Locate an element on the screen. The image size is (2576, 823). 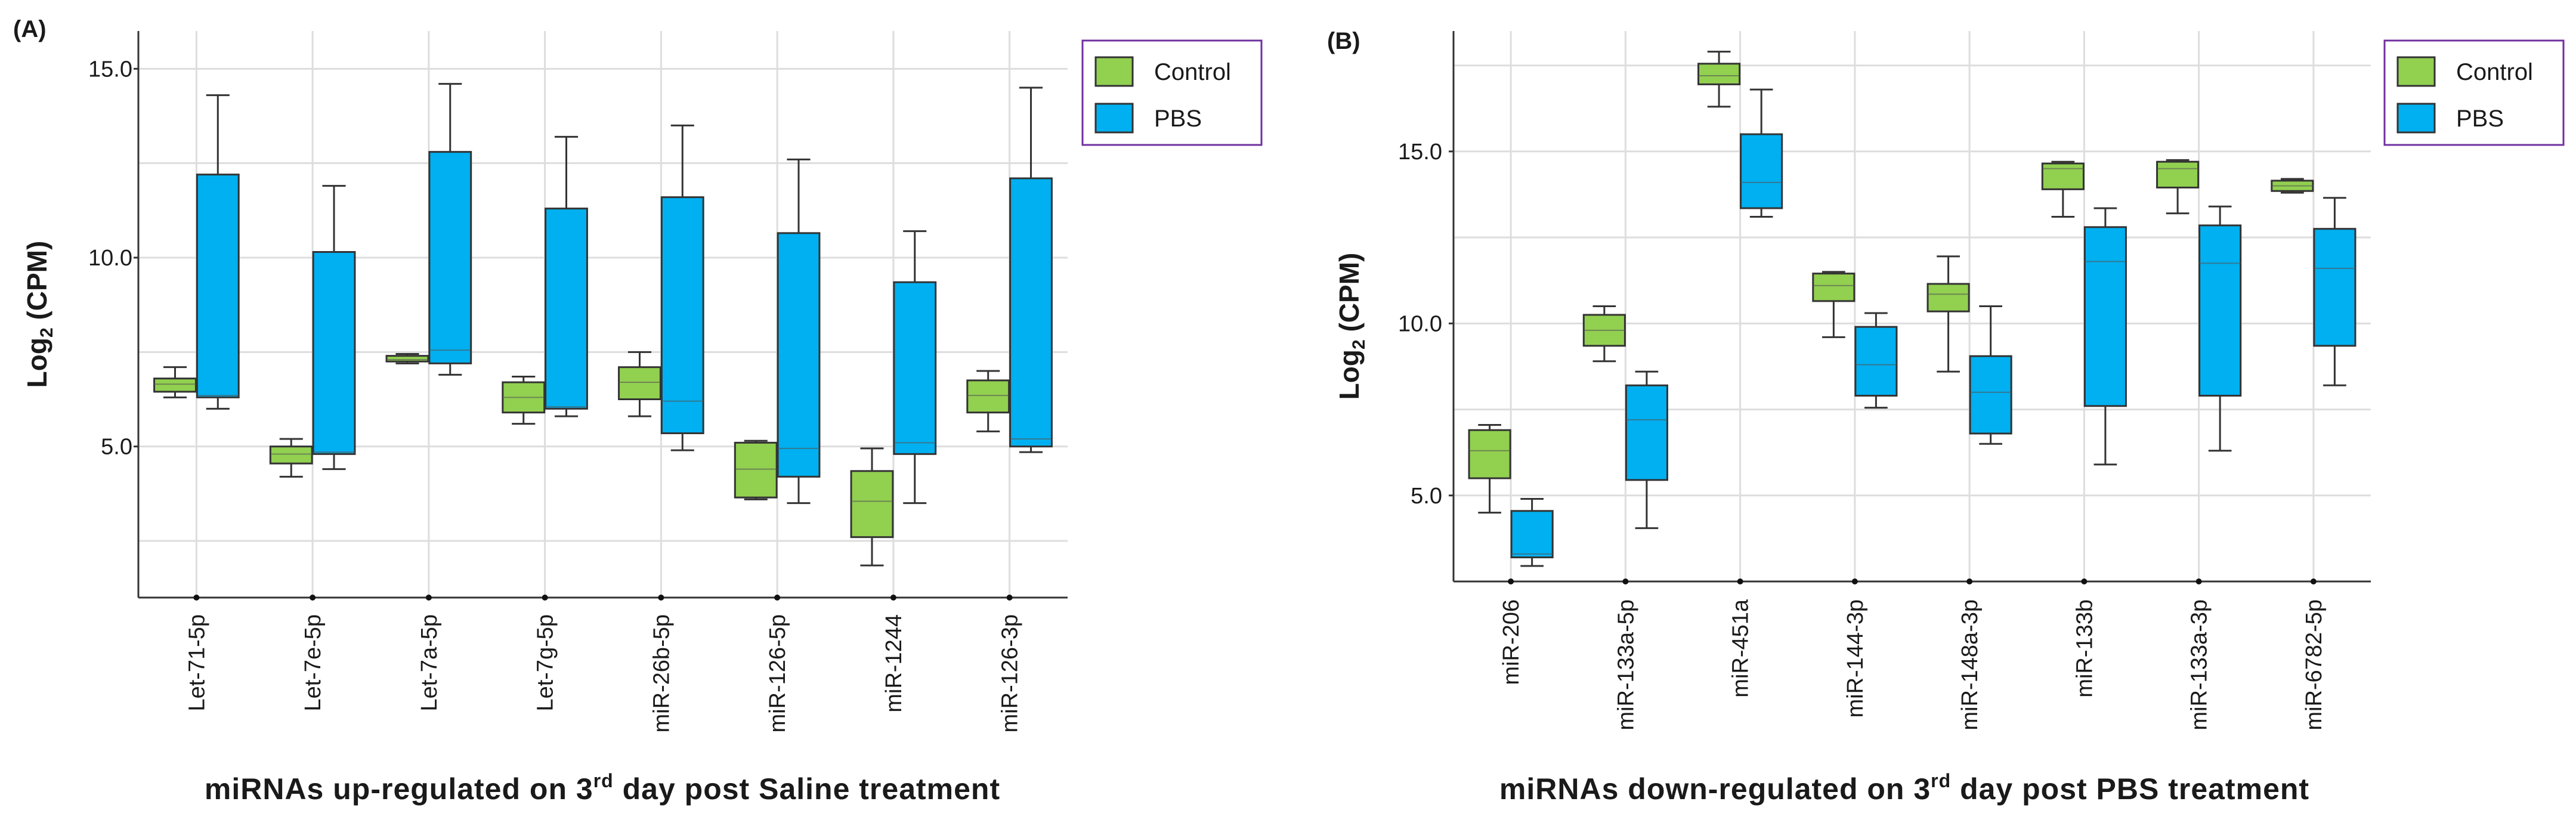
box-control-let-7g-5p is located at coordinates (524, 400).